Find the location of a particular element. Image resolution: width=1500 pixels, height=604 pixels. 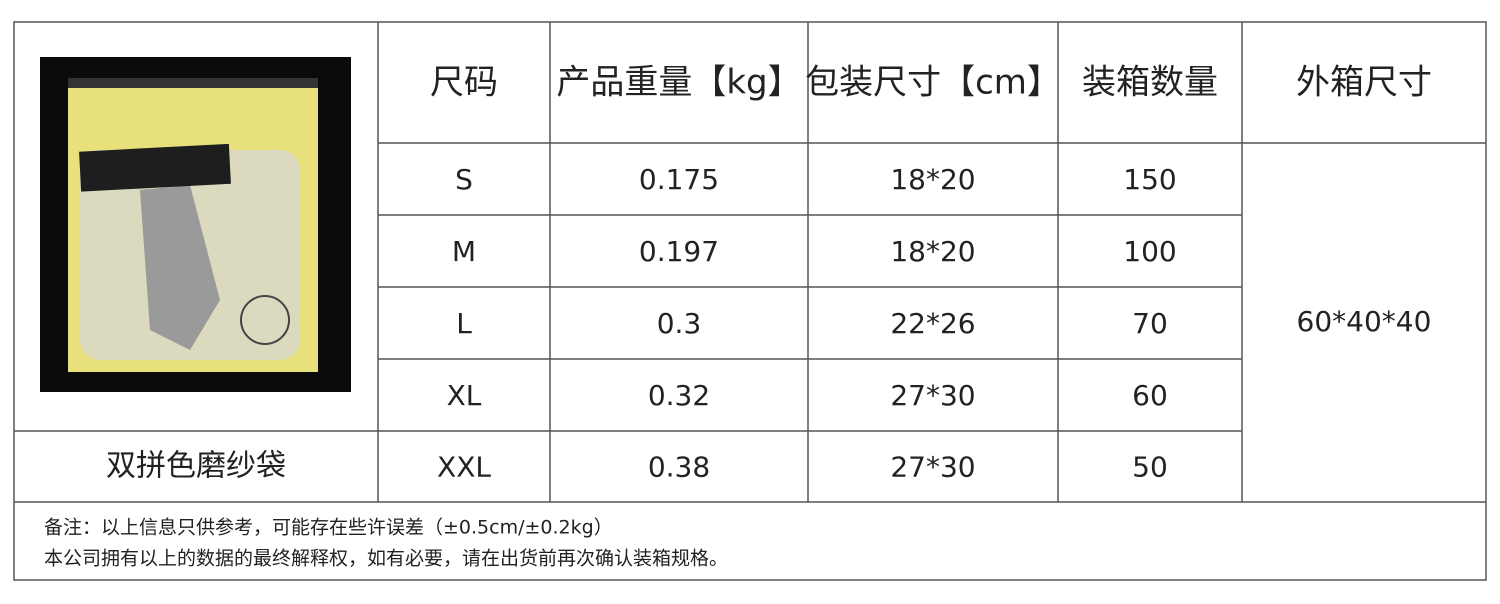

body-cell: 100 is located at coordinates (1149, 251).